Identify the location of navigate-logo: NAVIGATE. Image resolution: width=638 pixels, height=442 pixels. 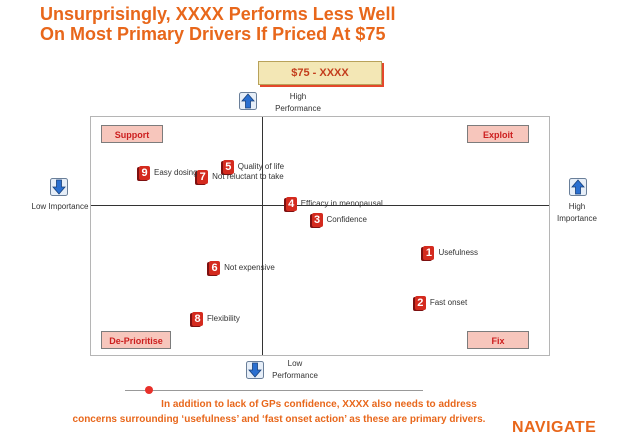
(554, 427).